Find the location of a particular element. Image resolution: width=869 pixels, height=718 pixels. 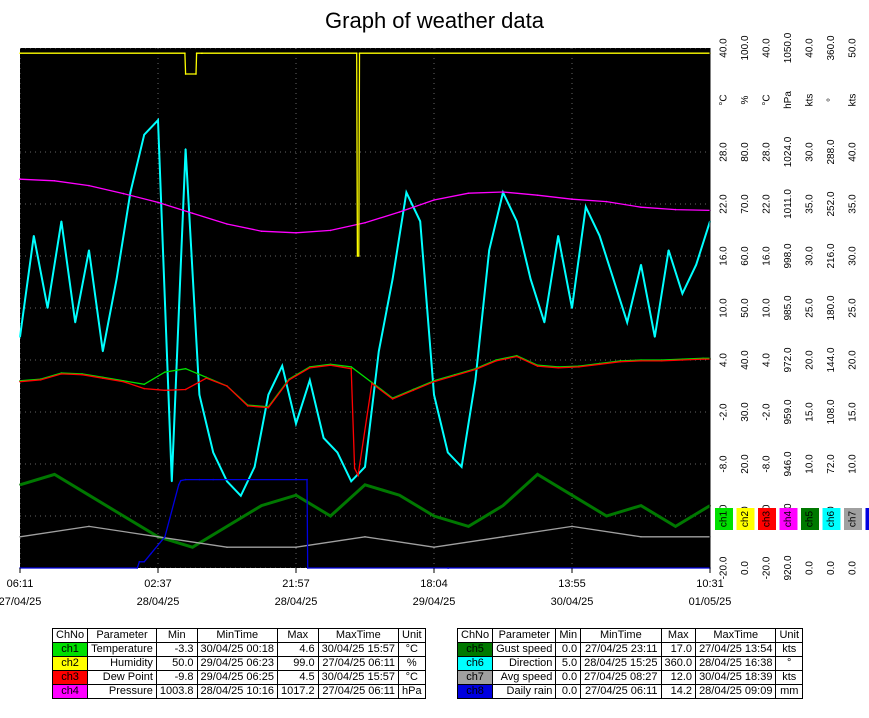

maxtime-cell: 30/04/25 15:57 is located at coordinates (358, 677).